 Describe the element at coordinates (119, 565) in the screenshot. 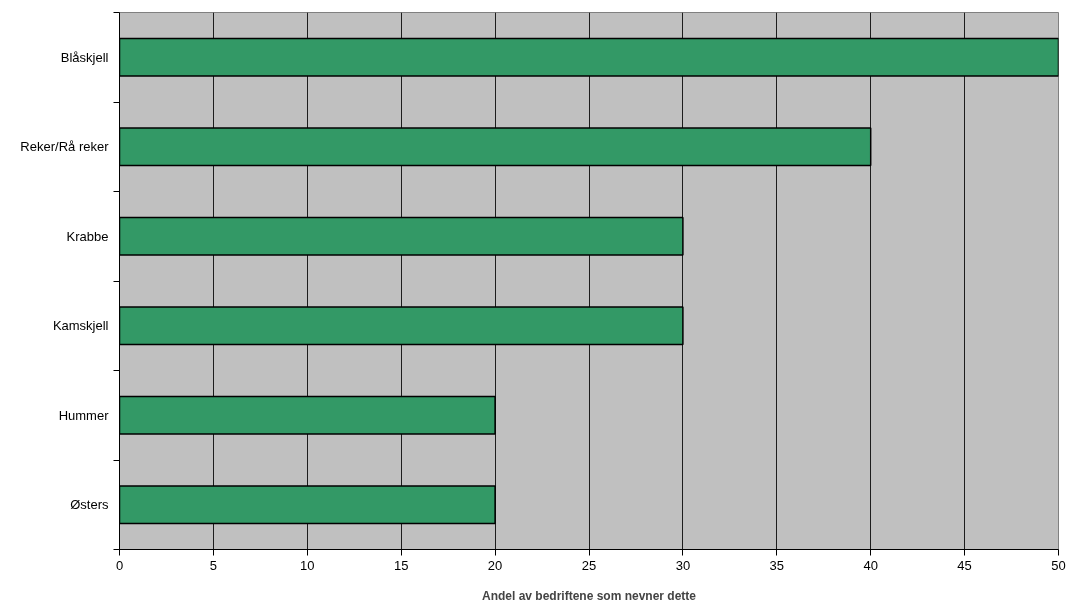

I see `x-tick-label: 0` at that location.